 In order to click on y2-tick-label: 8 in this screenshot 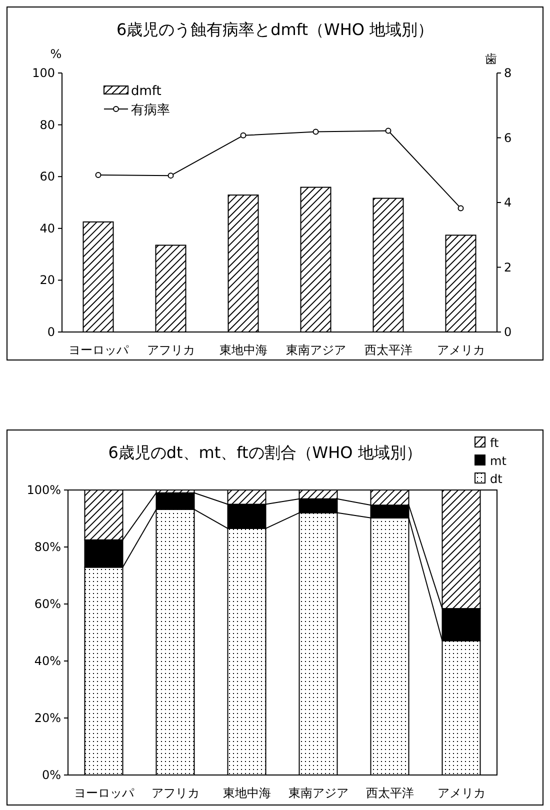, I will do `click(508, 73)`.